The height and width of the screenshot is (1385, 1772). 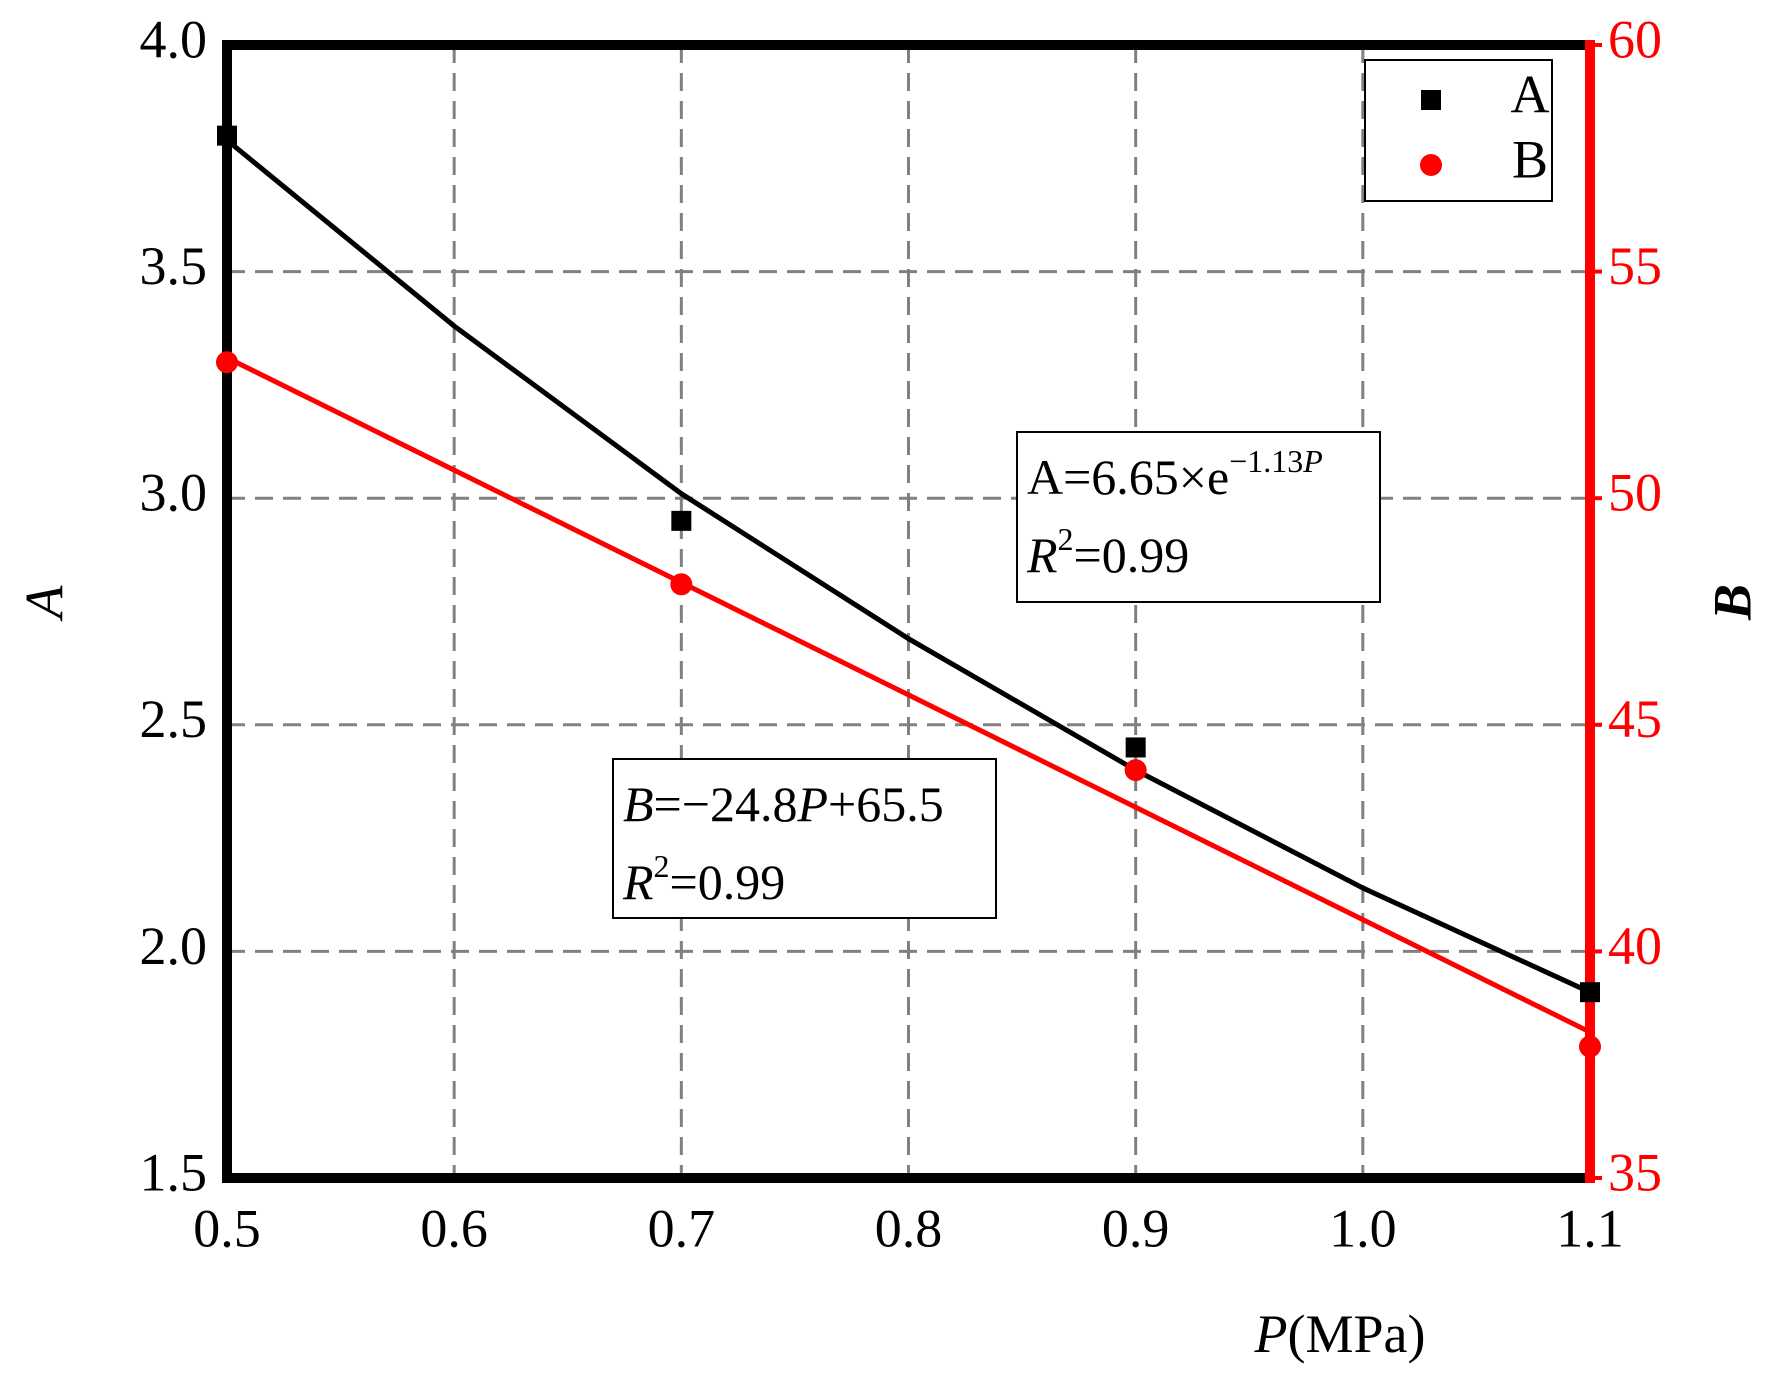 I want to click on x-axis-label: P(MPa), so click(x=1340, y=1334).